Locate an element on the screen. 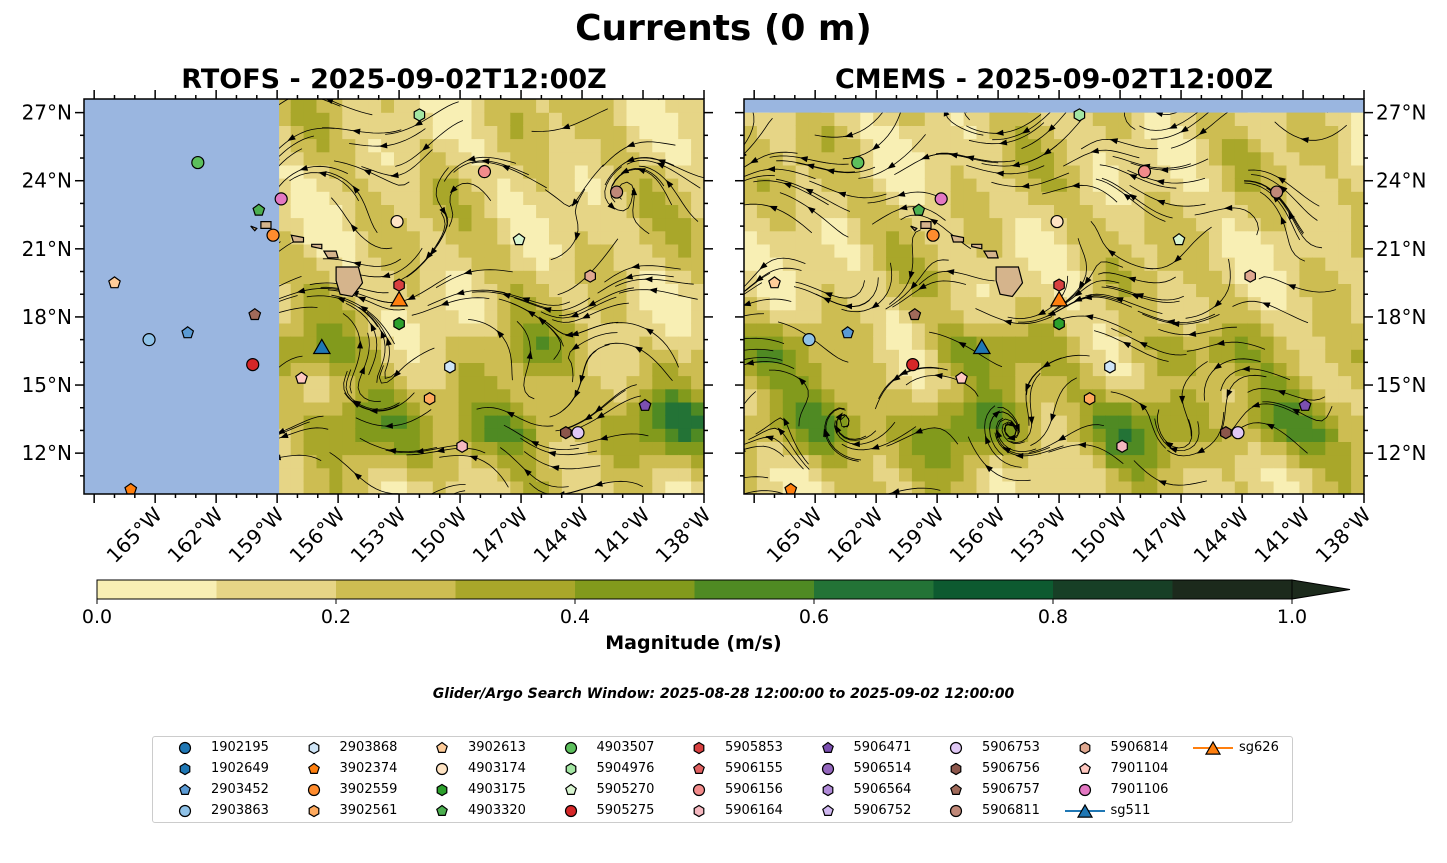  x-tick-label: 141°W is located at coordinates (1282, 534).